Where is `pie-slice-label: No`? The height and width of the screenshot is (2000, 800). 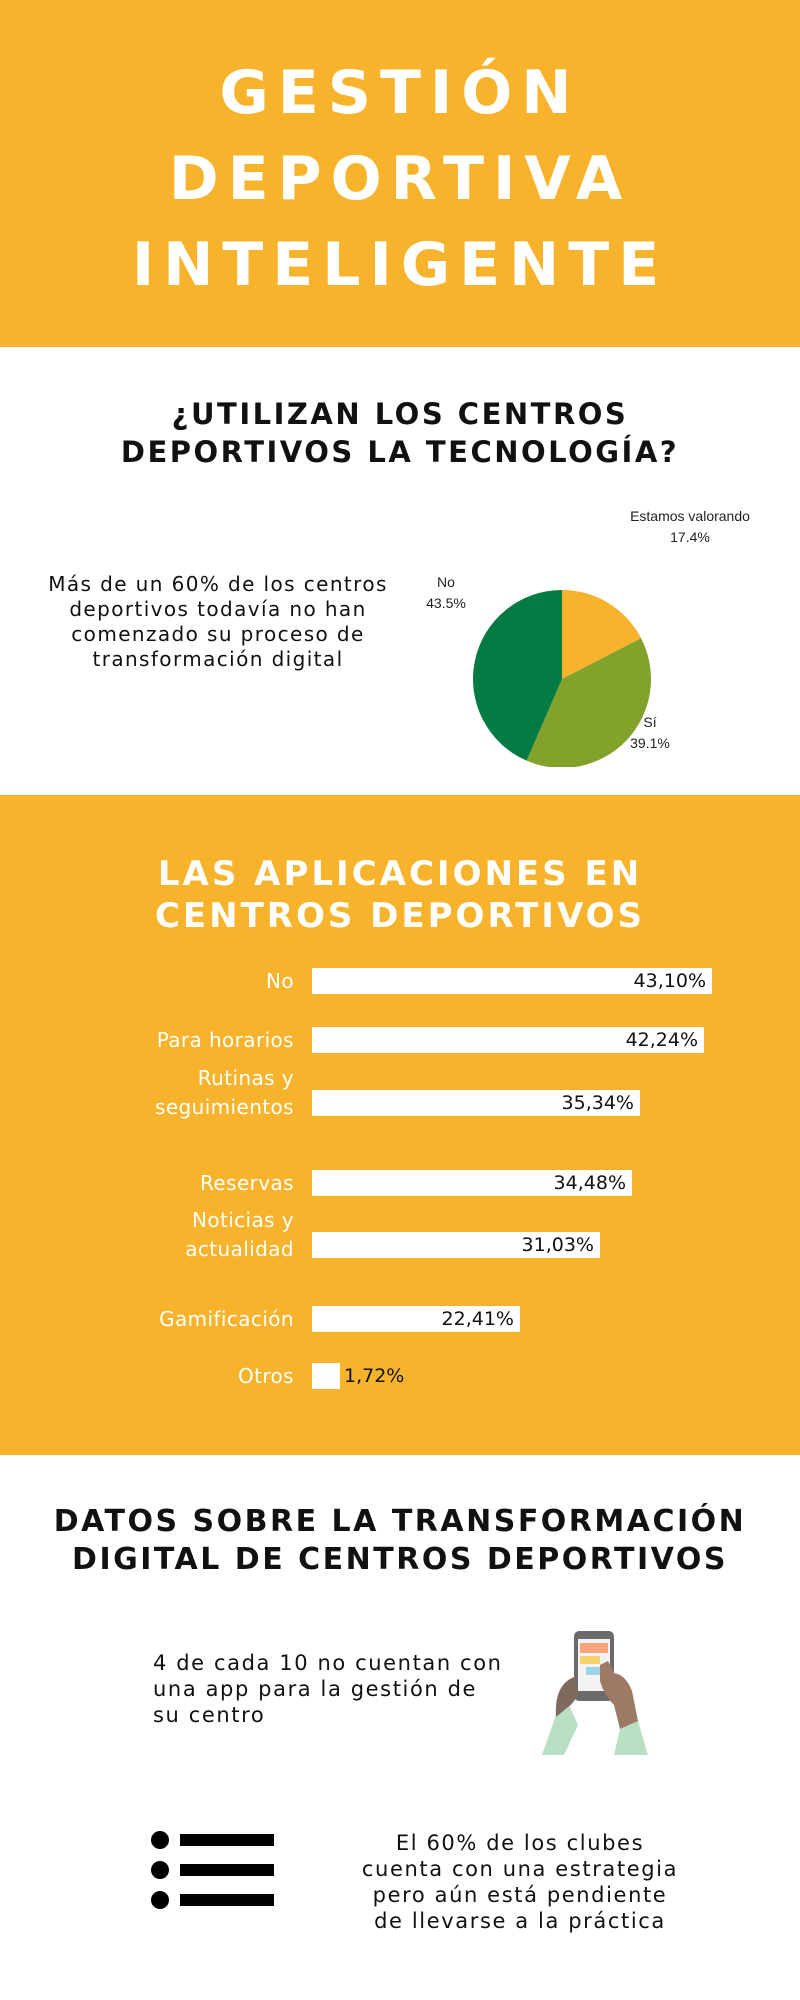
pie-slice-label: No is located at coordinates (446, 582).